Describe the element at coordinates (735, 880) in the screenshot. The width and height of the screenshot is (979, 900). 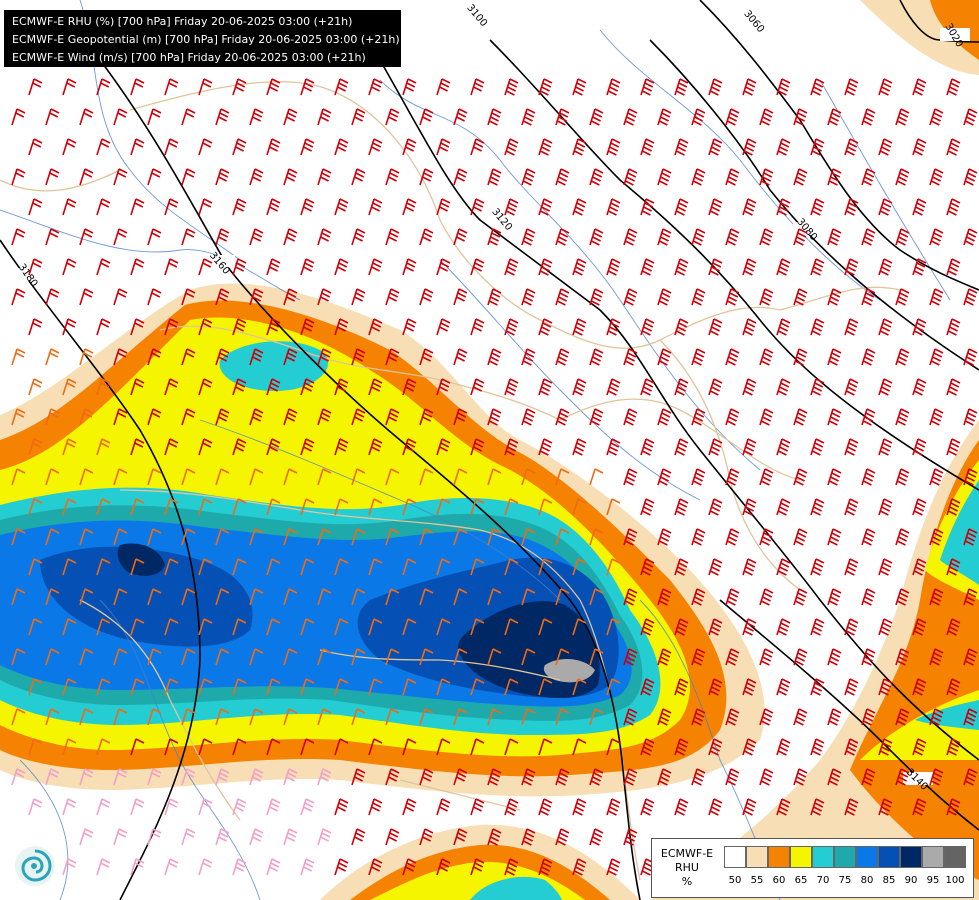
I see `legend-tick: 50` at that location.